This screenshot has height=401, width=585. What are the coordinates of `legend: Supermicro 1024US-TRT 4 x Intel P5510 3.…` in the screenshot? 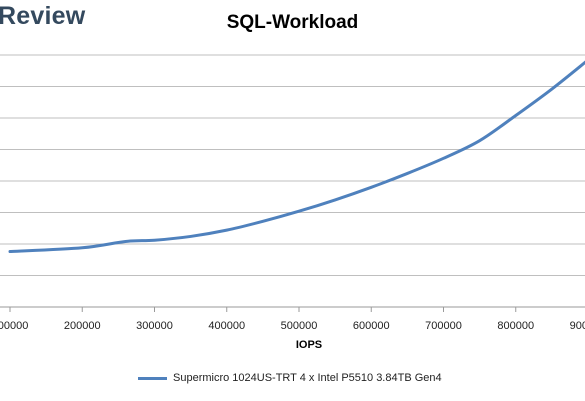 It's located at (290, 378).